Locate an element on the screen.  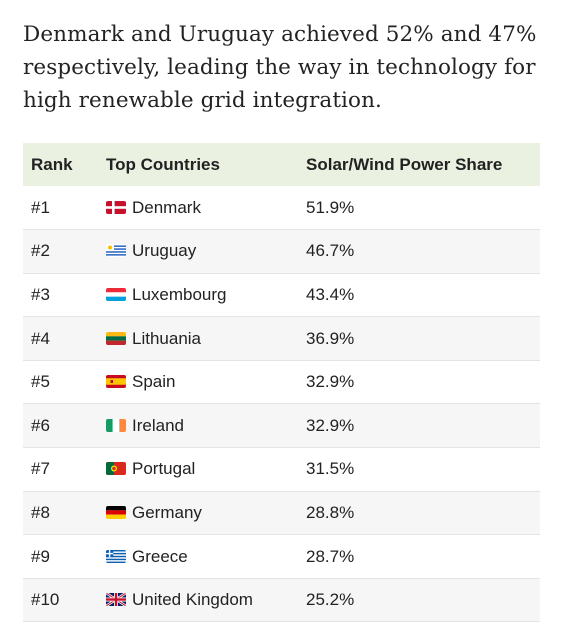
table-row: #9 Greece 28.7% is located at coordinates (281, 557).